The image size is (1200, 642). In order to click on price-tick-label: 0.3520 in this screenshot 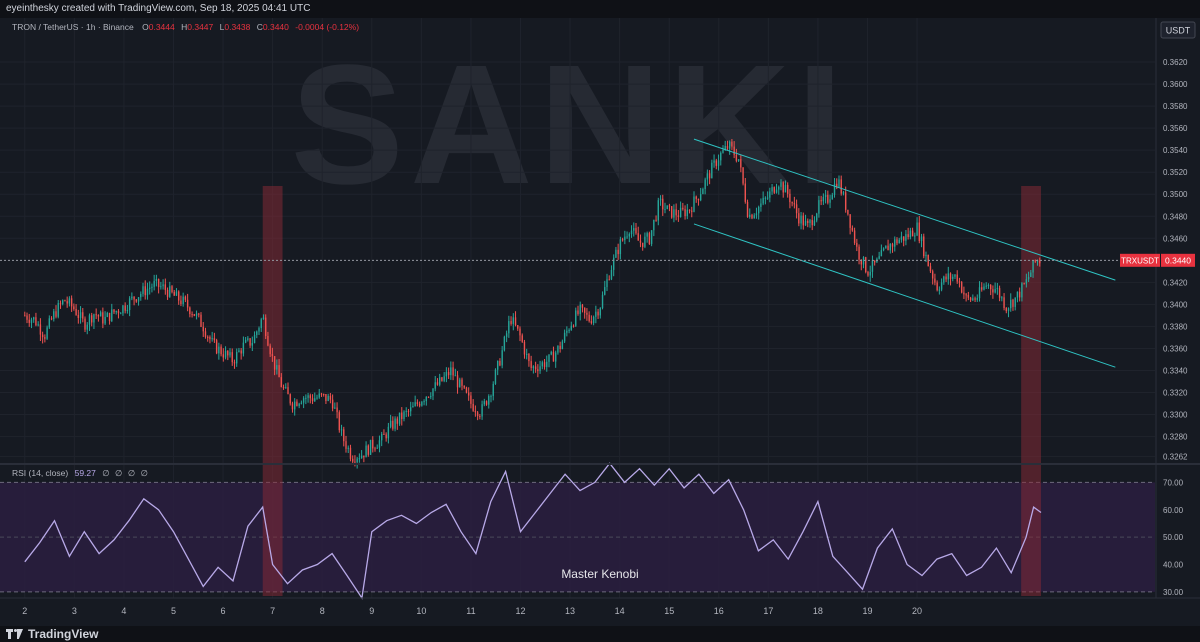, I will do `click(1175, 172)`.